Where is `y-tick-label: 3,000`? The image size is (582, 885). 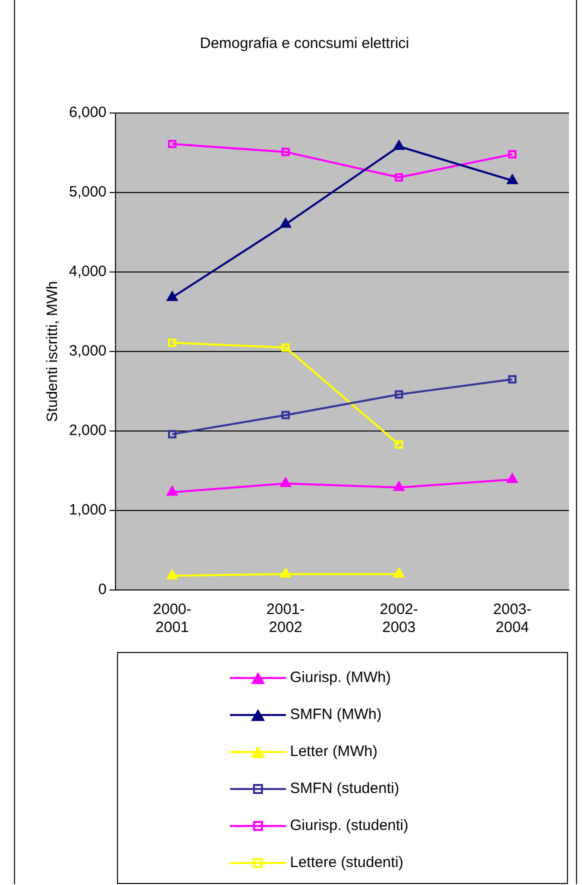
y-tick-label: 3,000 is located at coordinates (87, 351).